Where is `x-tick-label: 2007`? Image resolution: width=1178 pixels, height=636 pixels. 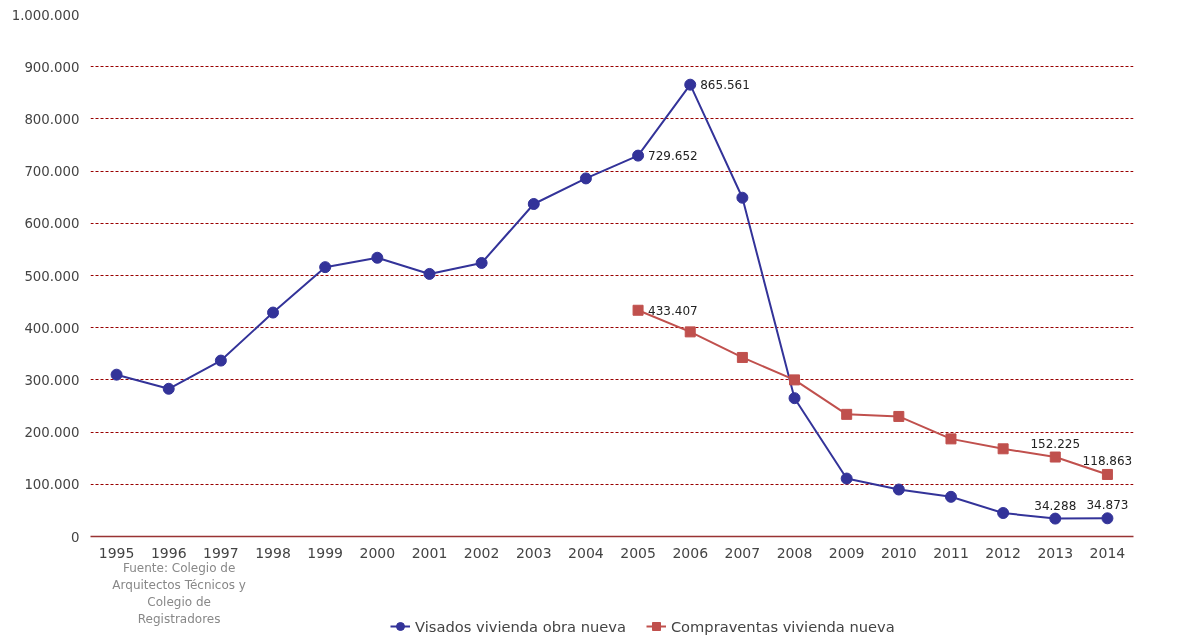 x-tick-label: 2007 is located at coordinates (742, 552).